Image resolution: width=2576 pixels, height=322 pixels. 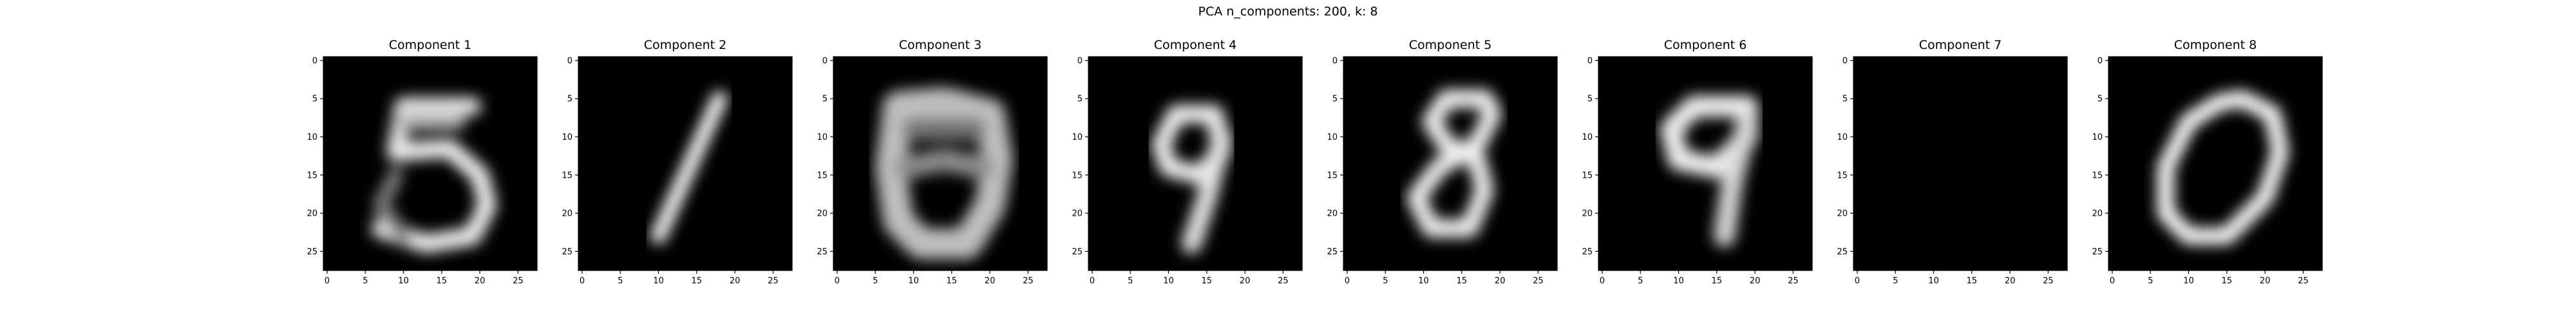 What do you see at coordinates (430, 45) in the screenshot?
I see `panel-title: Component 1` at bounding box center [430, 45].